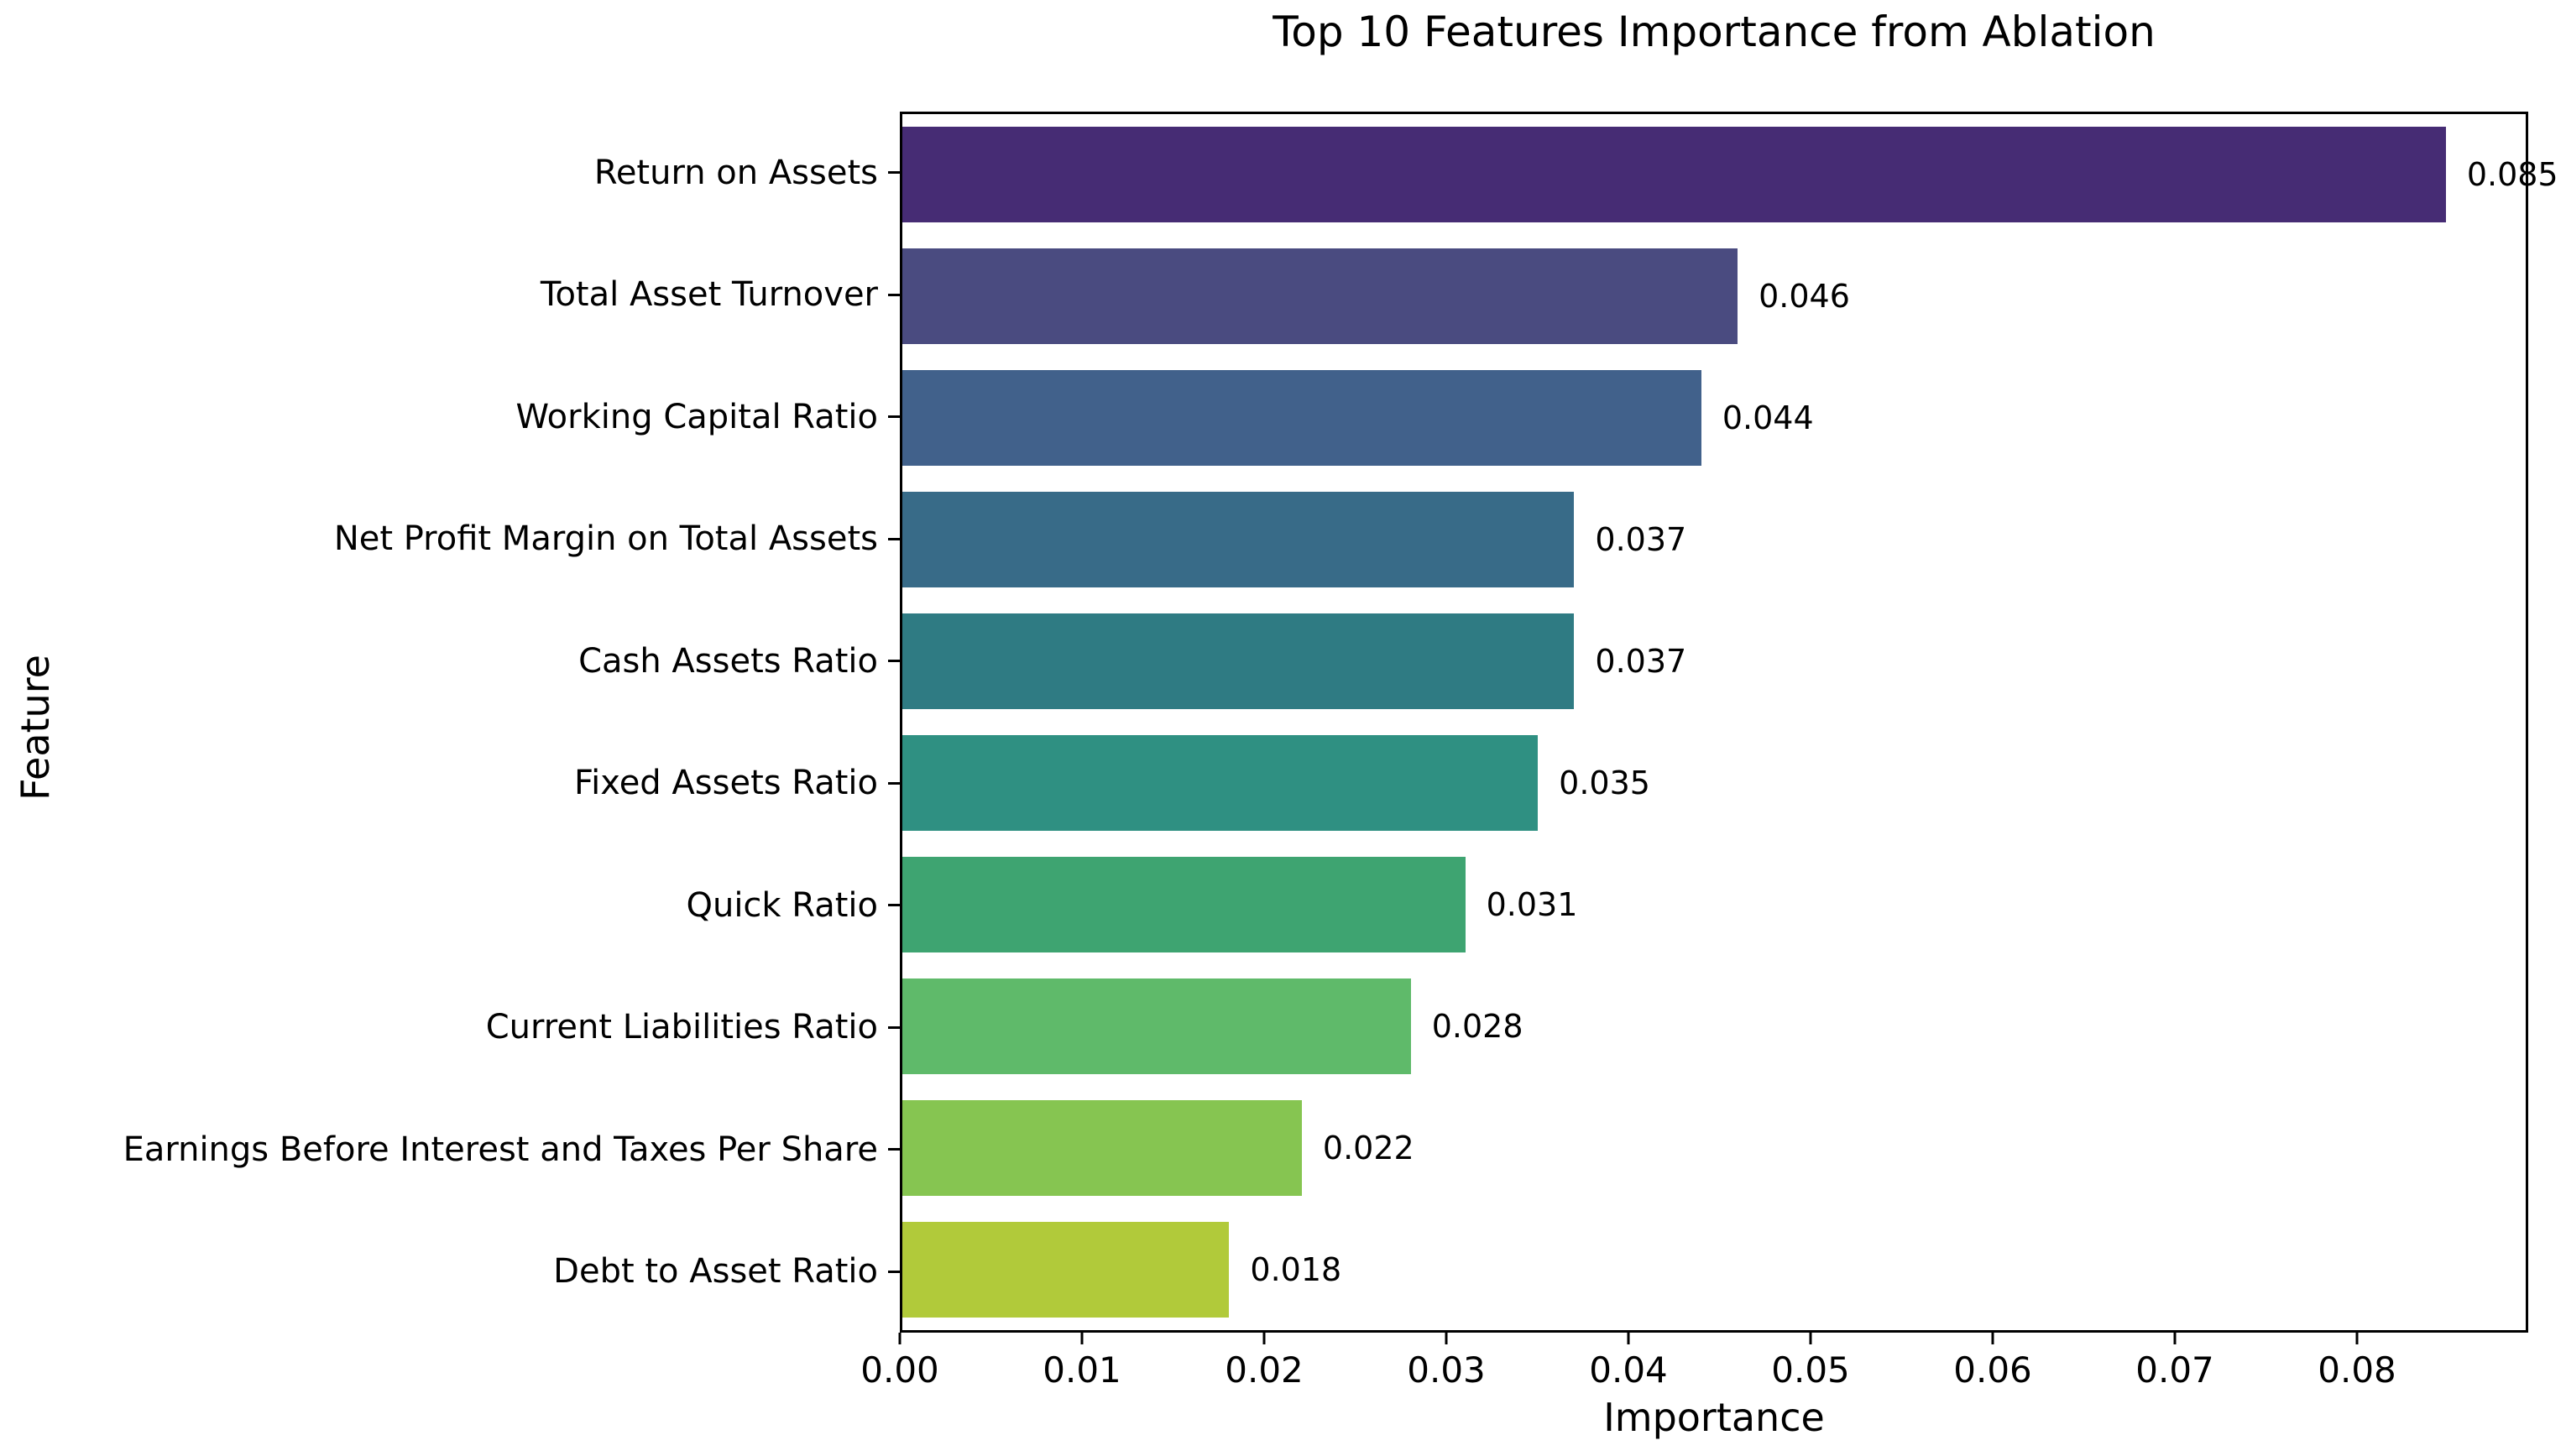  I want to click on y-tick-label: Working Capital Ratio, so click(696, 416).